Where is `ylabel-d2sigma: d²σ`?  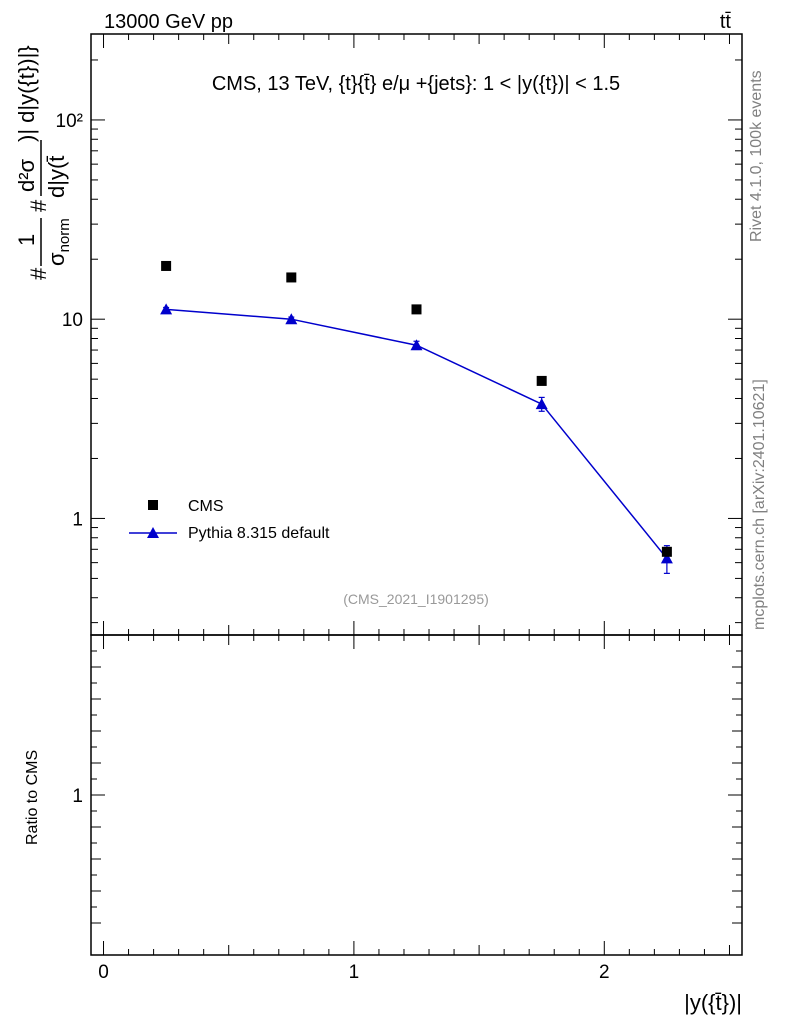
ylabel-d2sigma: d²σ is located at coordinates (26, 175).